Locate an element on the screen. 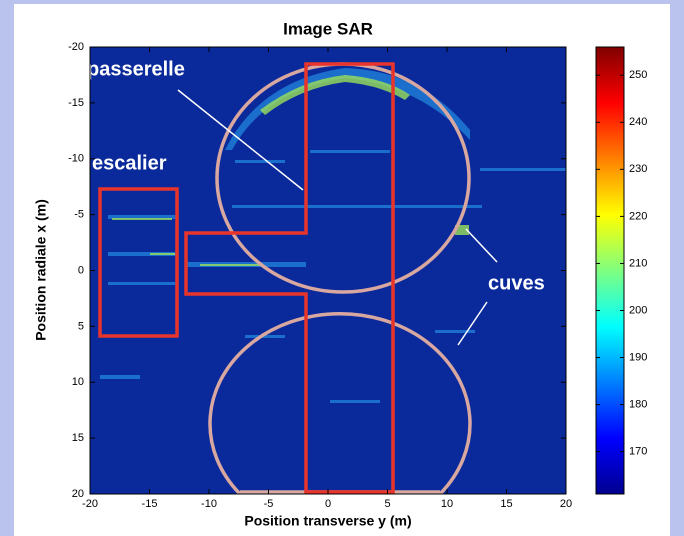 Image resolution: width=684 pixels, height=536 pixels. x-axis-label: Position transverse y (m) is located at coordinates (327, 521).